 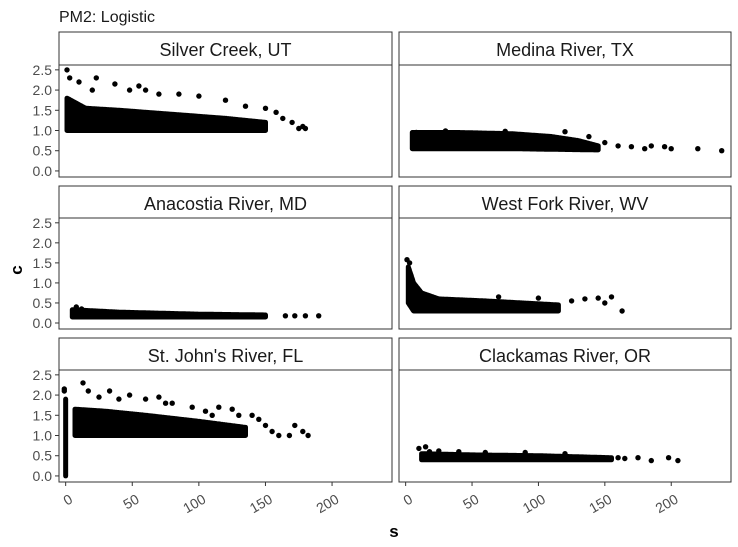 What do you see at coordinates (225, 204) in the screenshot?
I see `facet-strip-label: Anacostia River, MD` at bounding box center [225, 204].